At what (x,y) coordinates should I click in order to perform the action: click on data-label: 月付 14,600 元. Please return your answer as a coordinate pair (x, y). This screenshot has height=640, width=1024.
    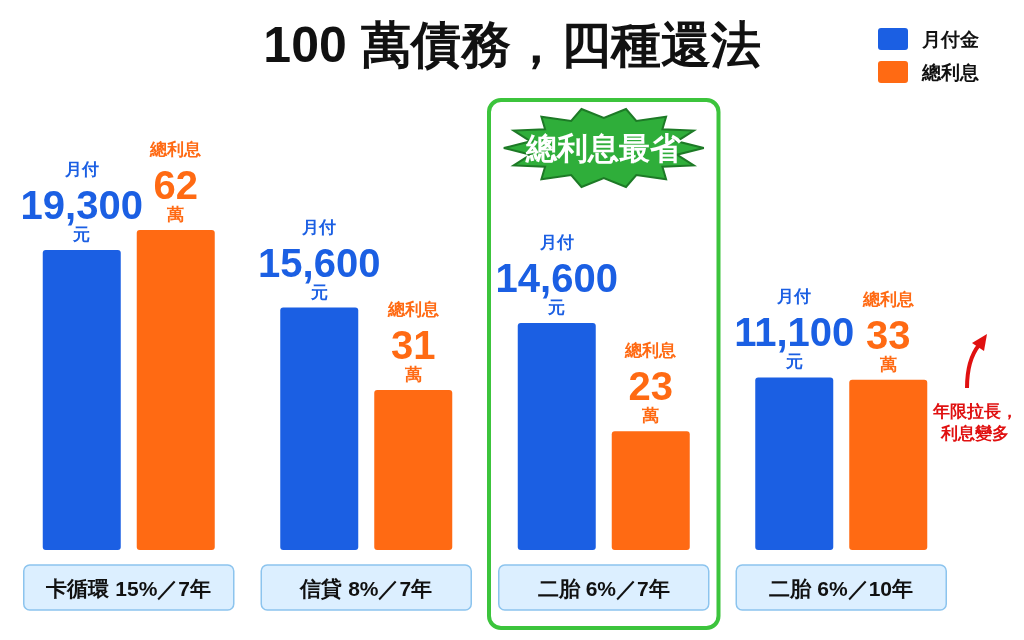
    Looking at the image, I should click on (556, 275).